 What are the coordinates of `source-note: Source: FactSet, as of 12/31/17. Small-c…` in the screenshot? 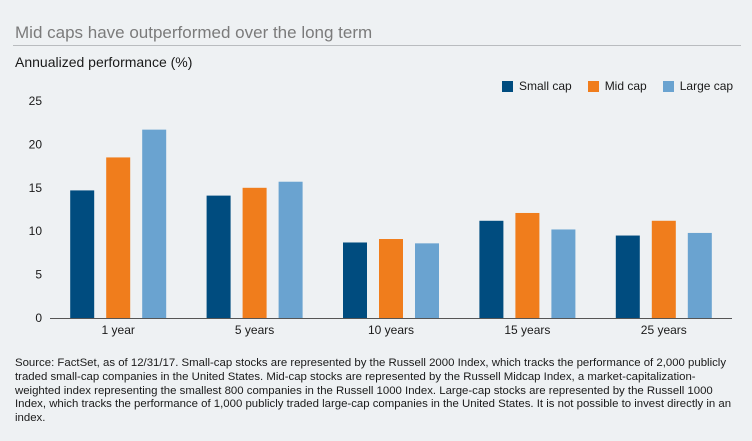 It's located at (373, 391).